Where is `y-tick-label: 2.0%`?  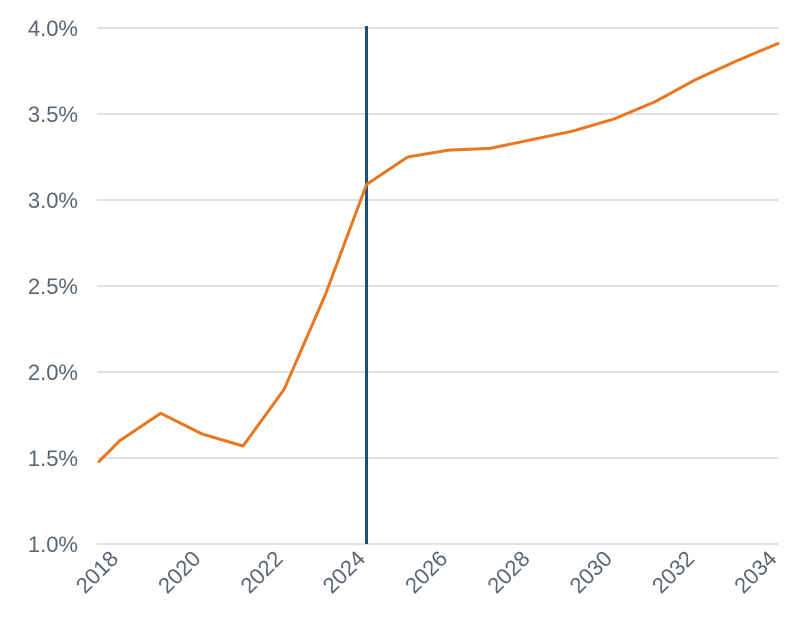
y-tick-label: 2.0% is located at coordinates (53, 372).